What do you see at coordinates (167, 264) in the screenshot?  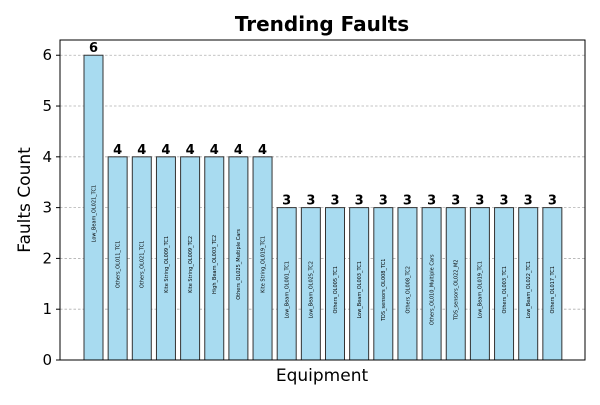 I see `bar-category-label: Kite String_OL009_TC1` at bounding box center [167, 264].